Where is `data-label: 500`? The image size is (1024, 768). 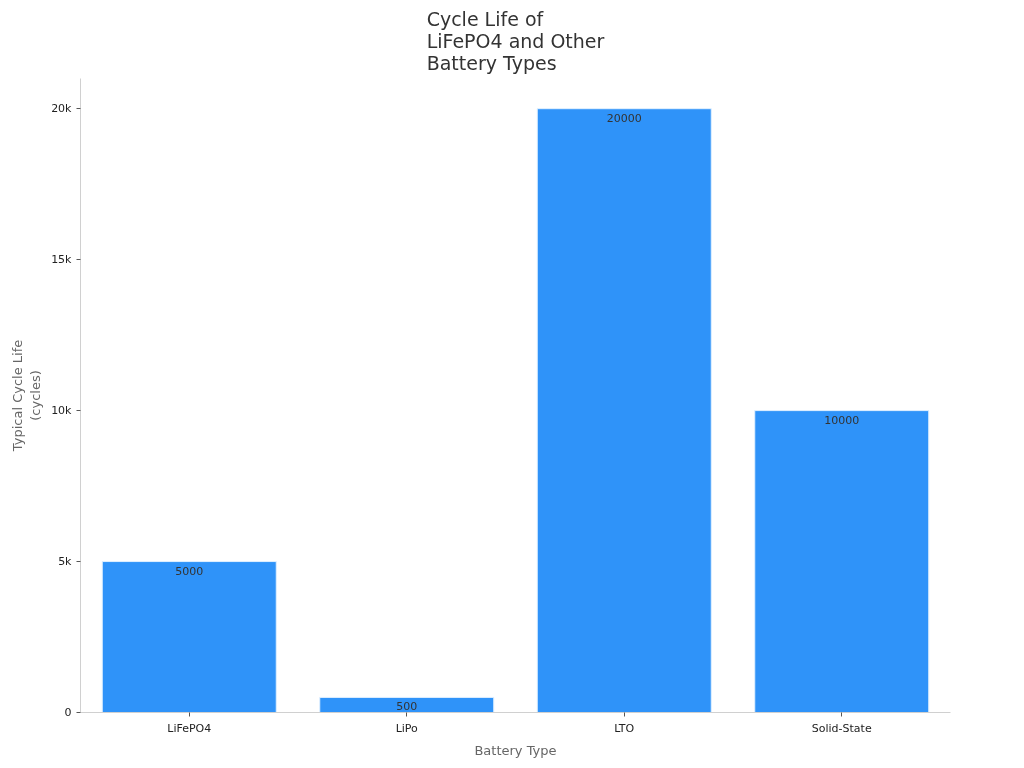
data-label: 500 is located at coordinates (407, 707).